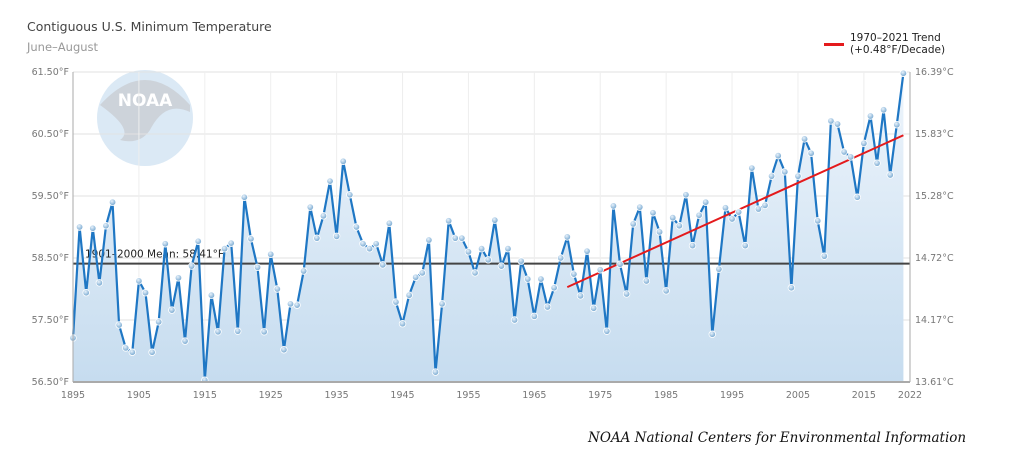 The height and width of the screenshot is (465, 1024). Describe the element at coordinates (834, 44) in the screenshot. I see `legend-trend-swatch` at that location.